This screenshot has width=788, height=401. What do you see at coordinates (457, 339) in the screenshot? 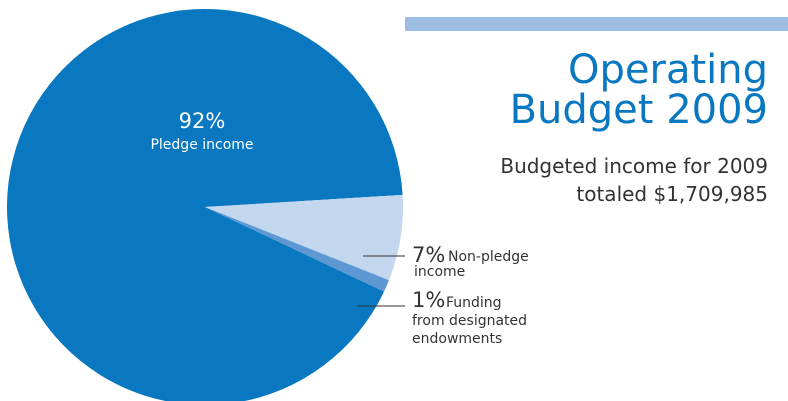
I see `designated-endowments-name-label: endowments` at bounding box center [457, 339].